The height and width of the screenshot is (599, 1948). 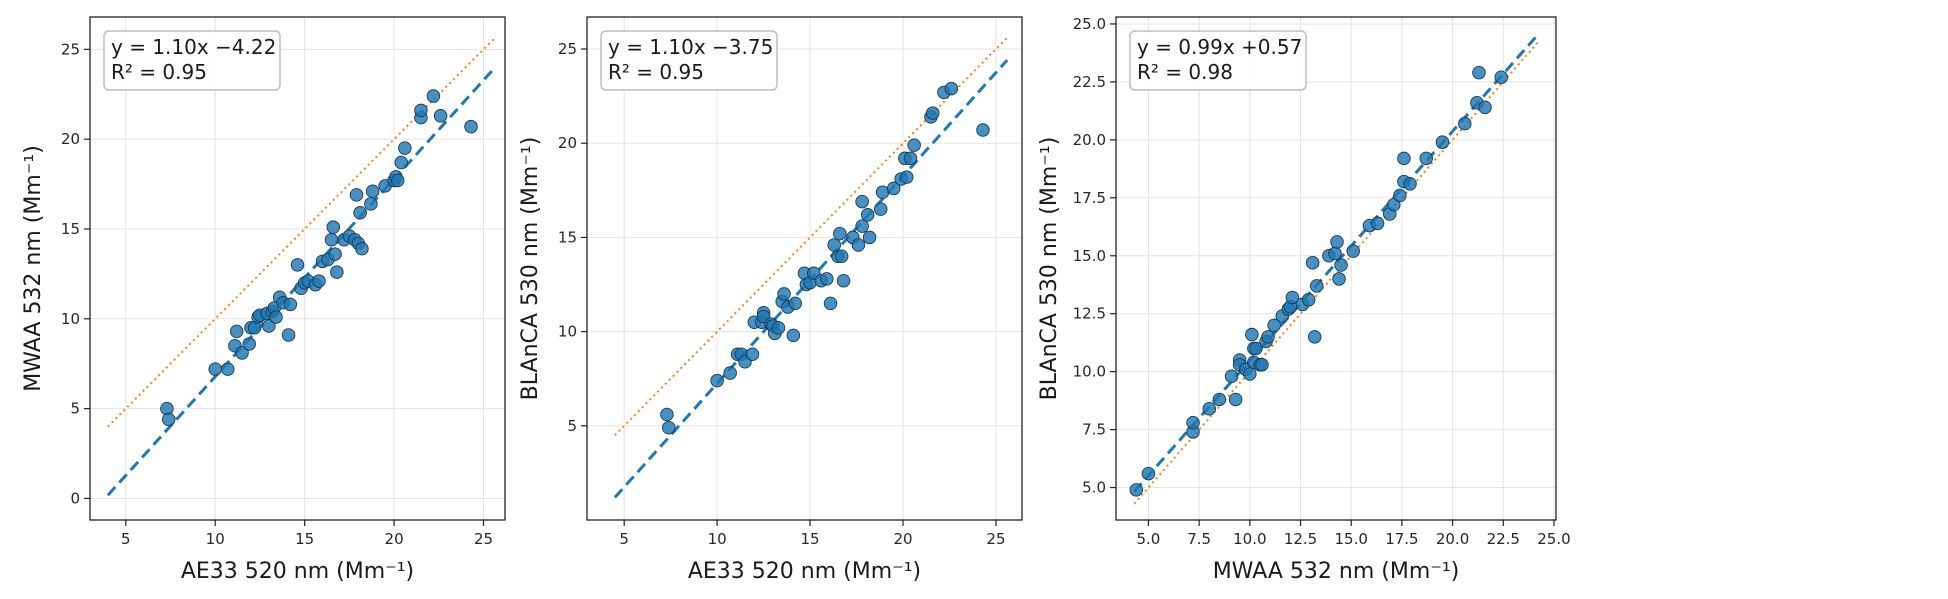 I want to click on y-tick-label: 25.0, so click(x=1089, y=24).